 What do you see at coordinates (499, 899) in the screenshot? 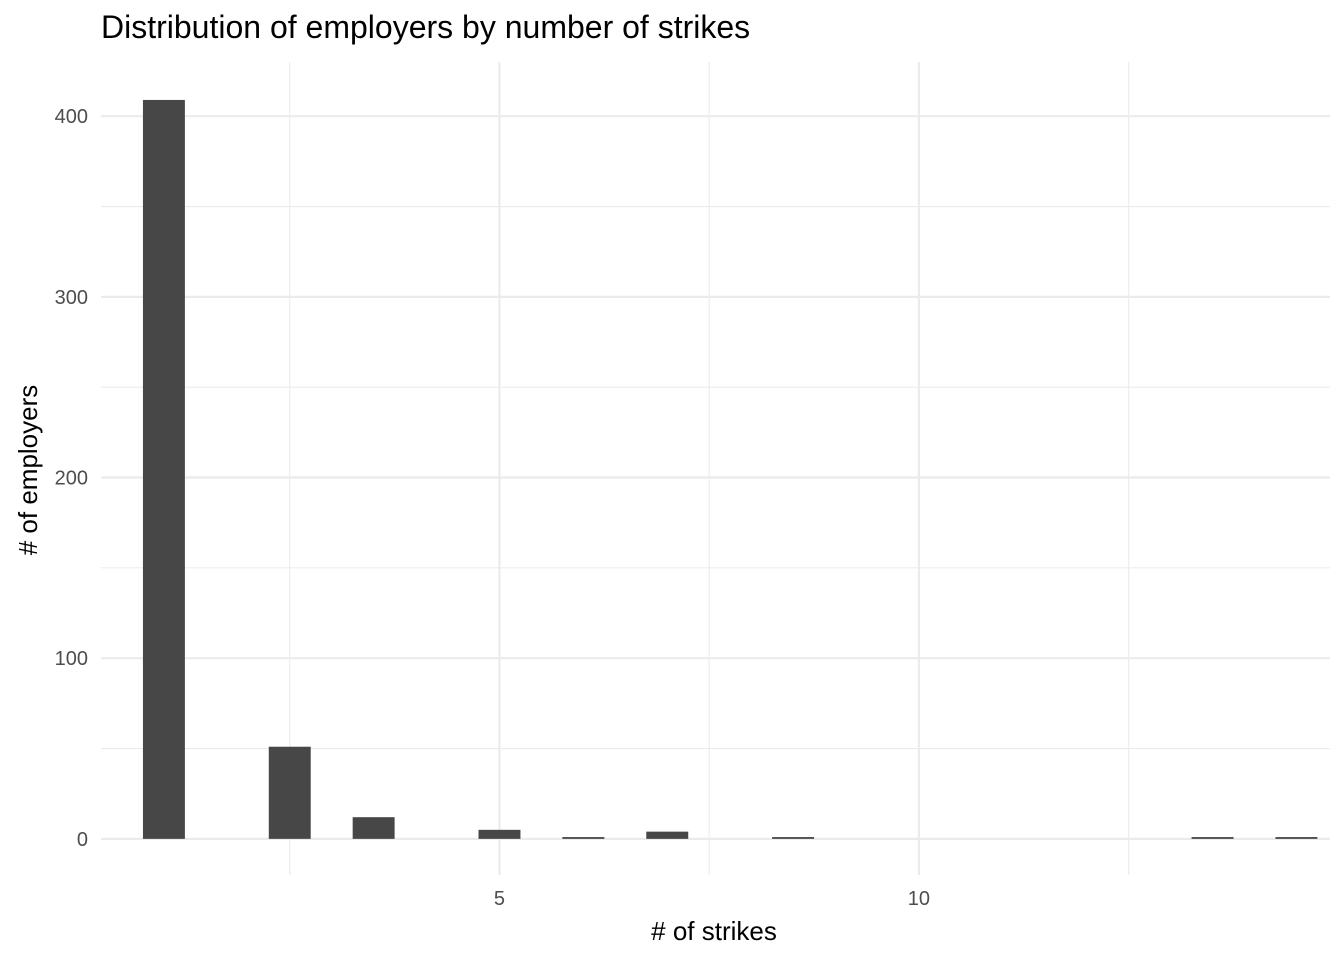
I see `x-tick-label: 5` at bounding box center [499, 899].